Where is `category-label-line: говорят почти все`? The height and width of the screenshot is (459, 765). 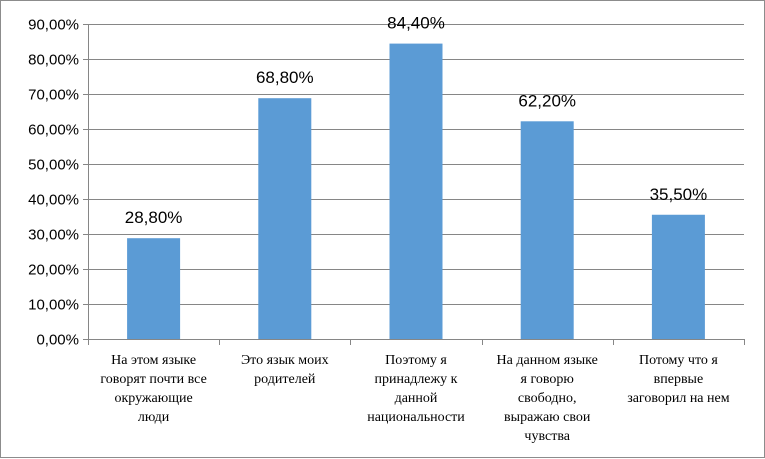 category-label-line: говорят почти все is located at coordinates (153, 379).